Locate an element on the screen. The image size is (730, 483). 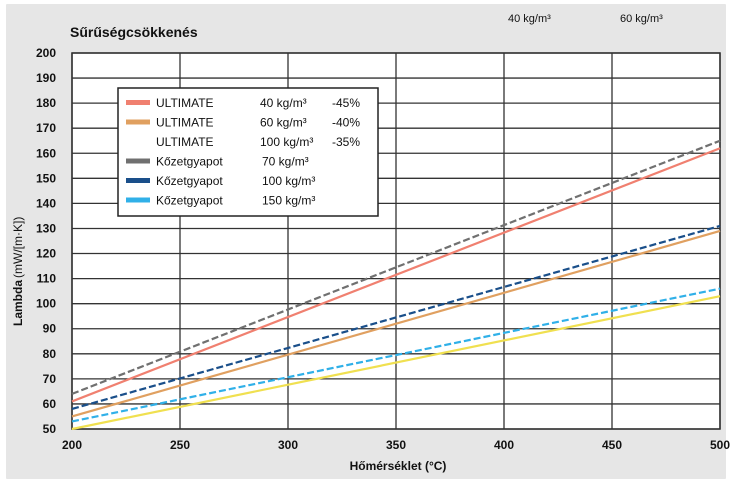
y-axis-label: Lambda is located at coordinates (18, 303).